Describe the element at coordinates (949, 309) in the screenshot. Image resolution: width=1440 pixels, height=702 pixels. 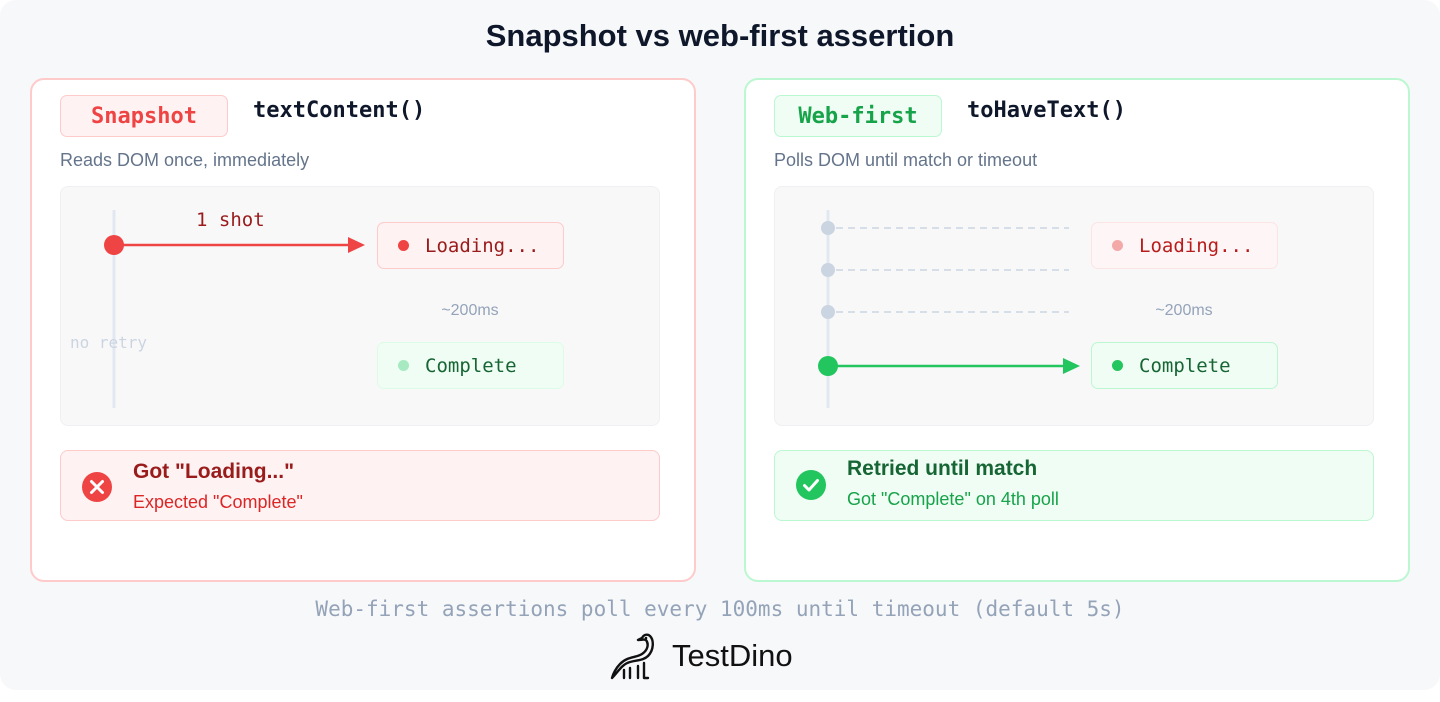
I see `web-first-timeline` at that location.